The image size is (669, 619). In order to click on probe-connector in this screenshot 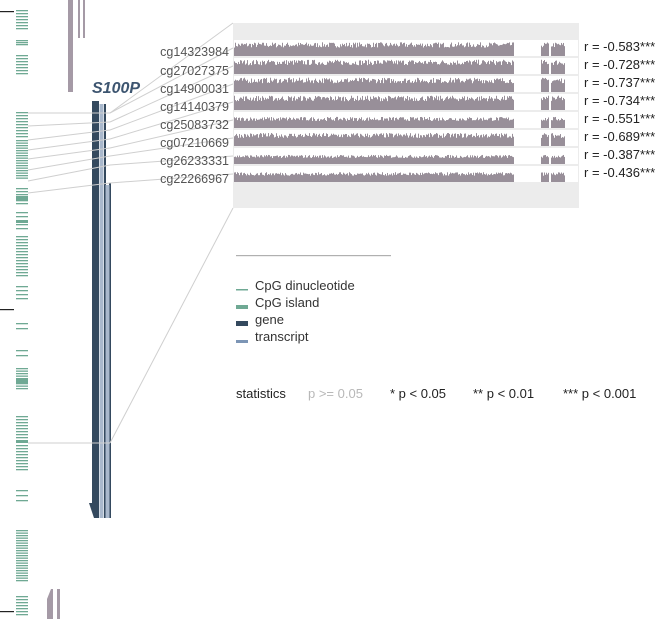, I will do `click(171, 160)`.